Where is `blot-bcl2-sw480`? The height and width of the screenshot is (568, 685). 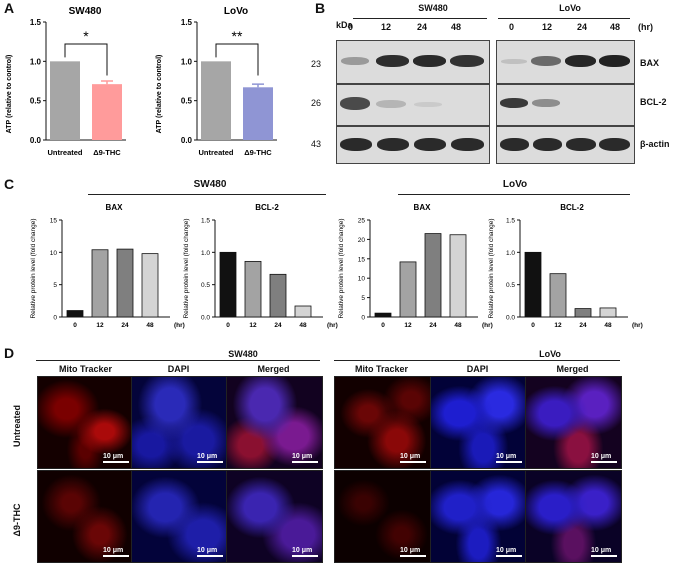 blot-bcl2-sw480 is located at coordinates (413, 105).